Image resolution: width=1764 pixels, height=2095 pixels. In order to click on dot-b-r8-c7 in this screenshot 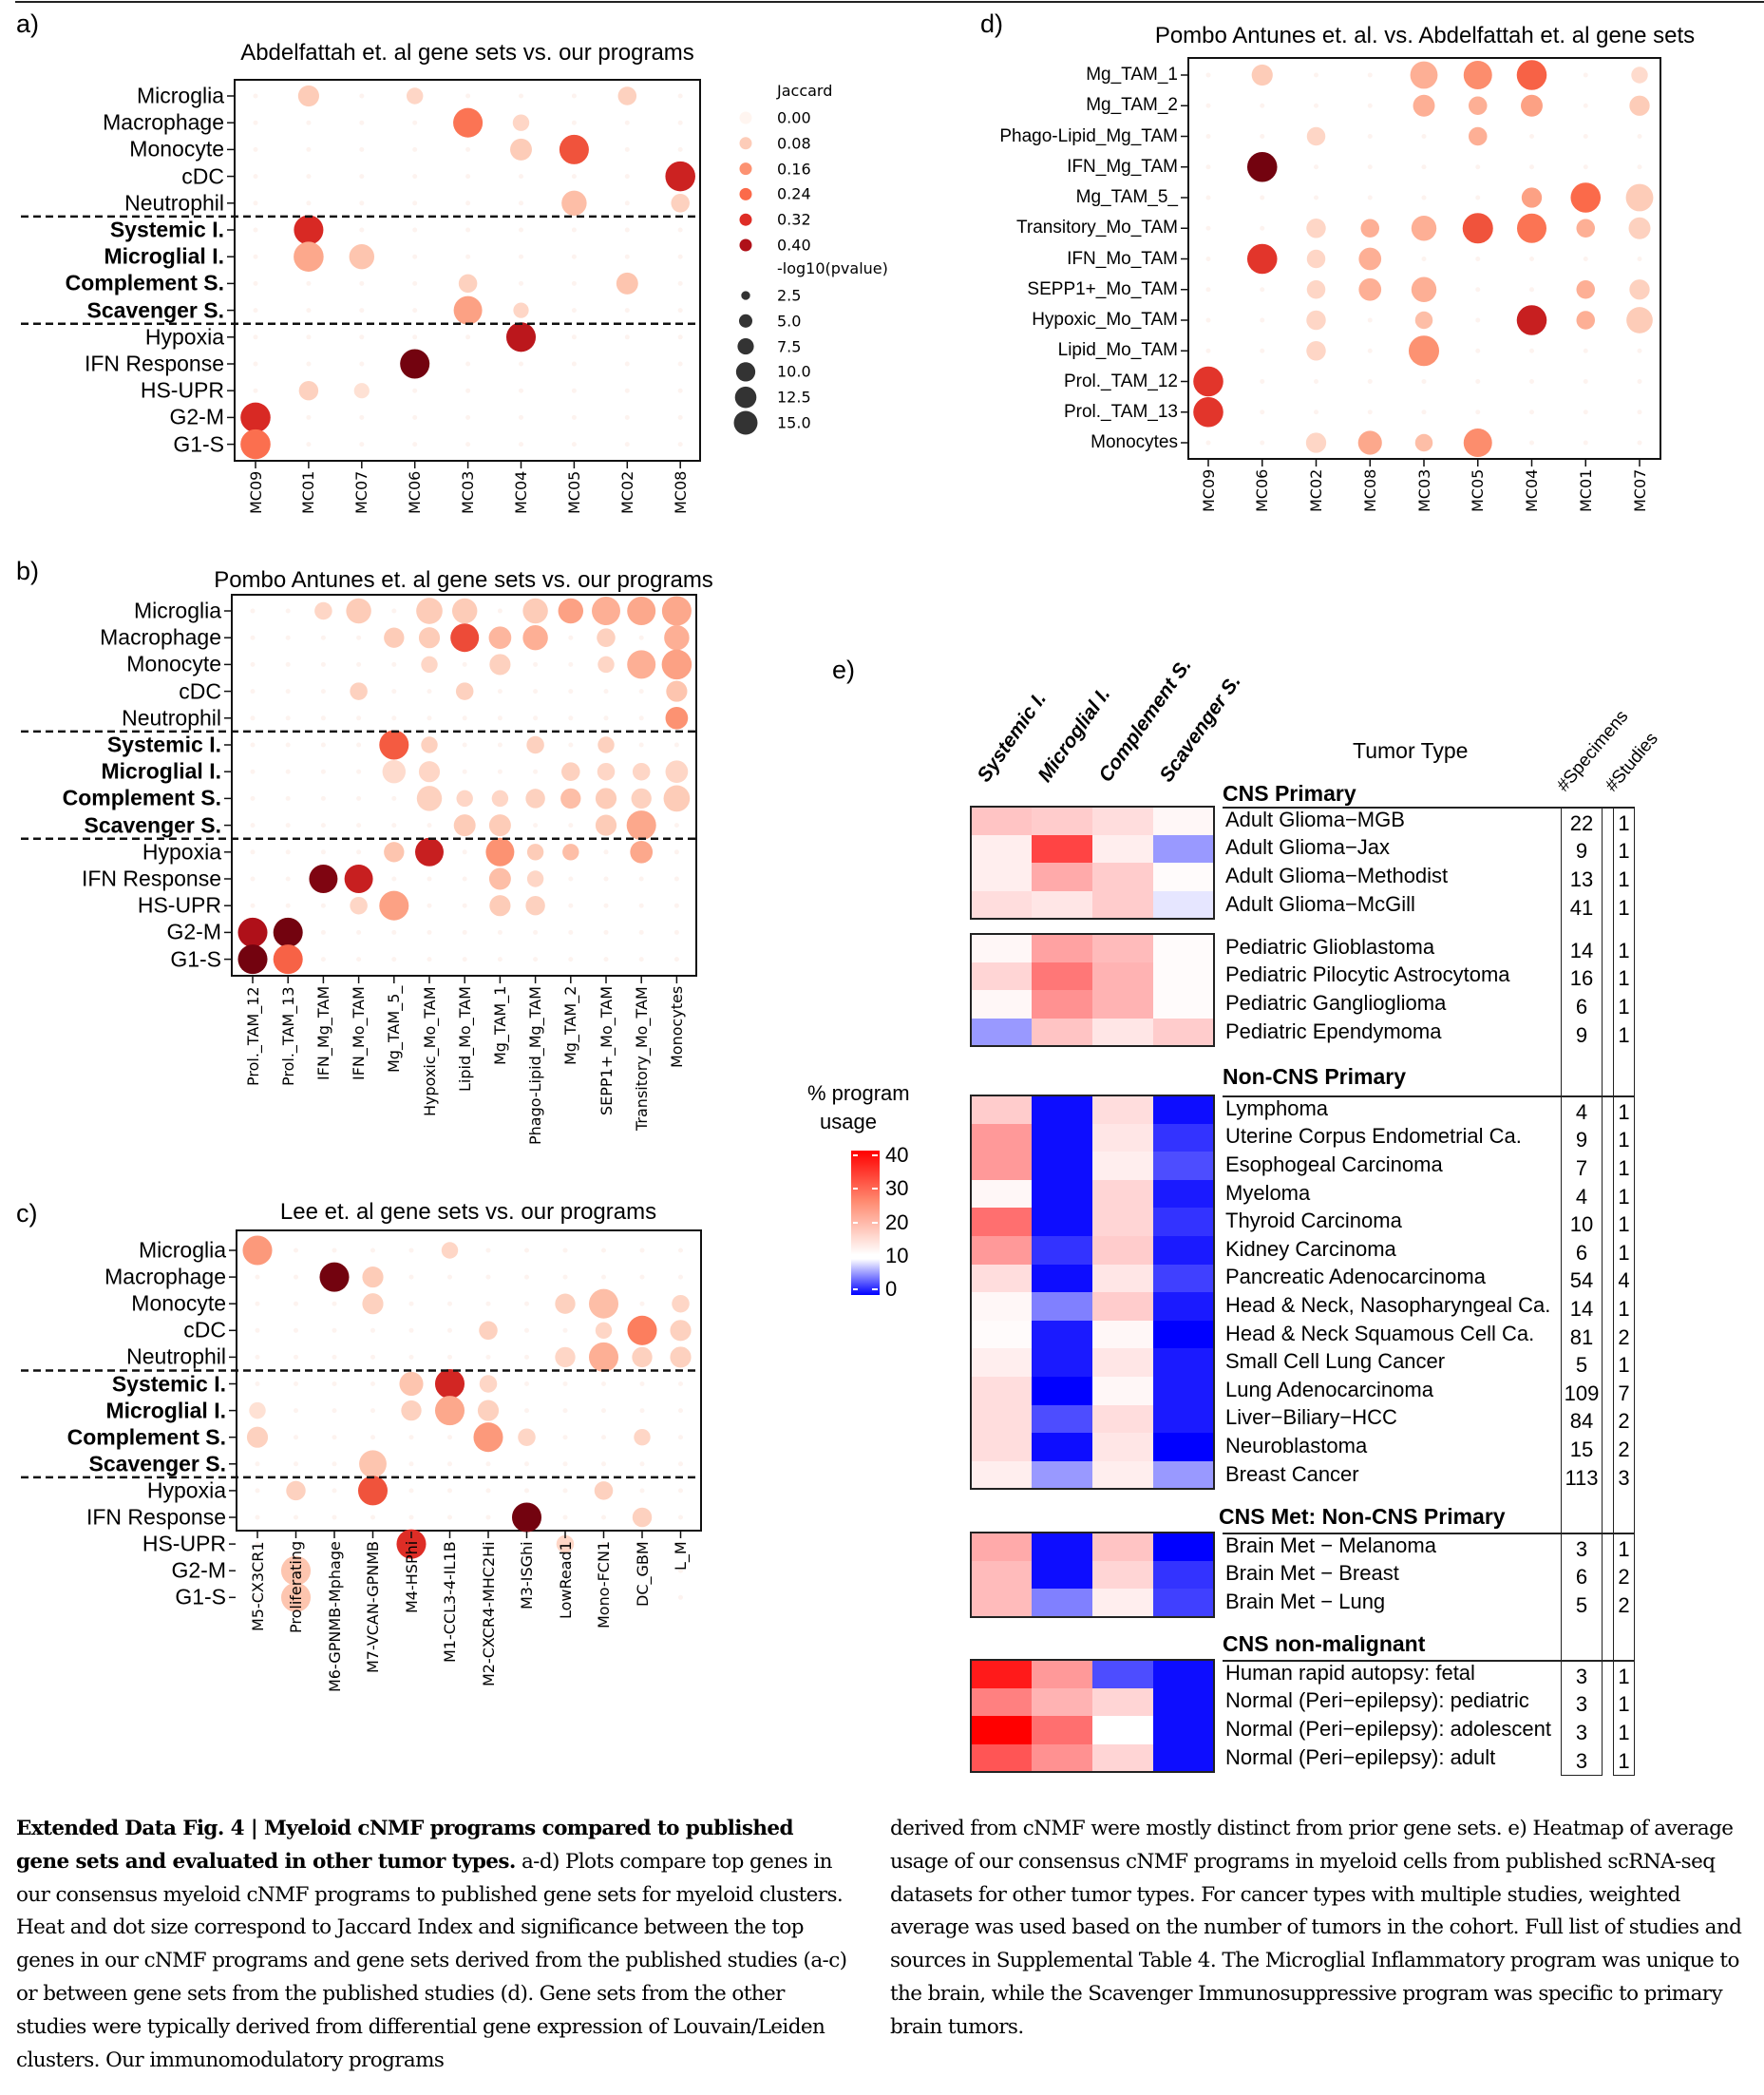, I will do `click(499, 825)`.